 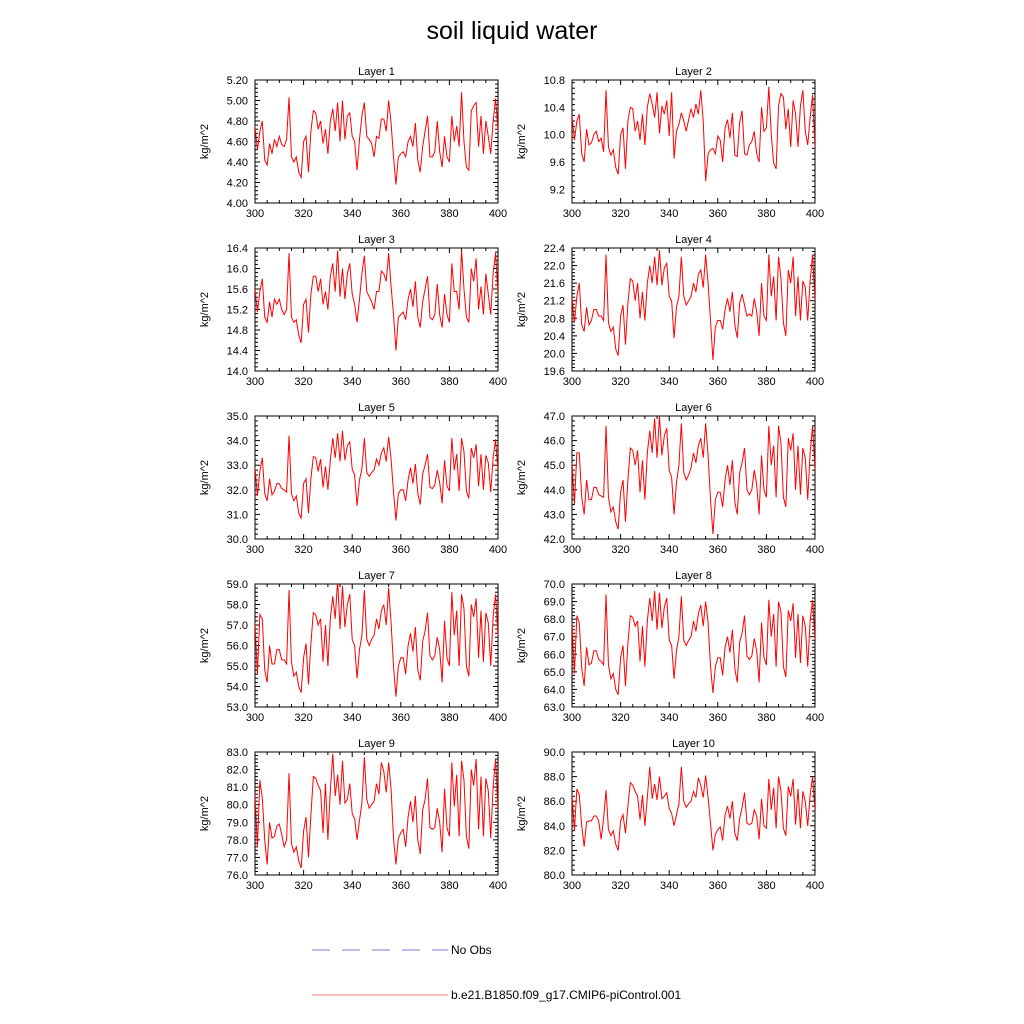 What do you see at coordinates (554, 249) in the screenshot?
I see `y-tick-label: 22.4` at bounding box center [554, 249].